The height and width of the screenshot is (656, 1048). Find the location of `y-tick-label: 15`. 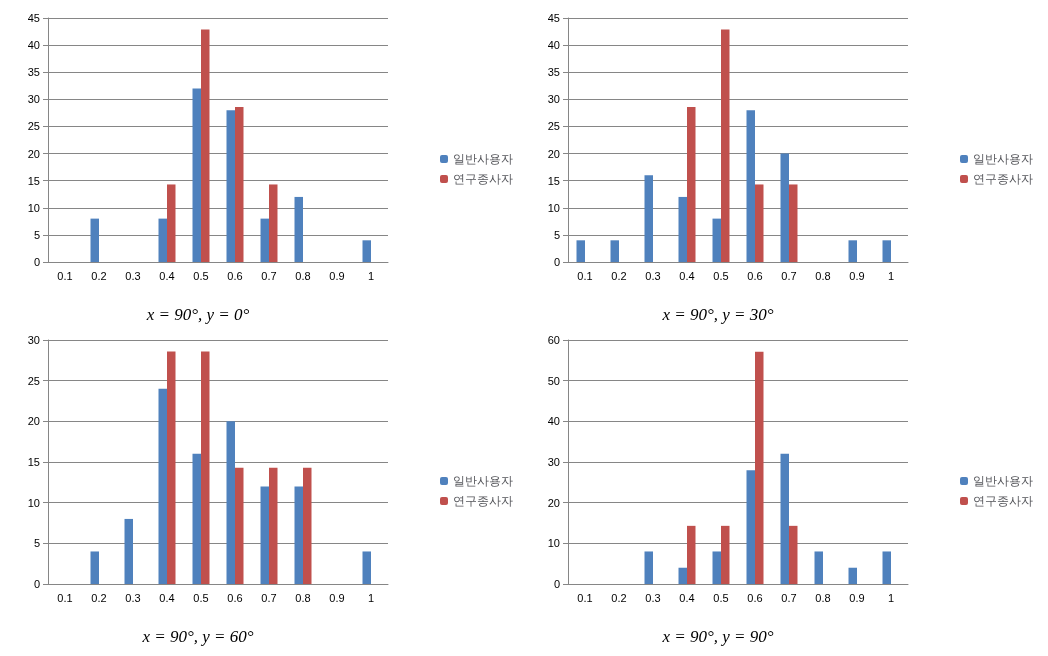

y-tick-label: 15 is located at coordinates (33, 180).